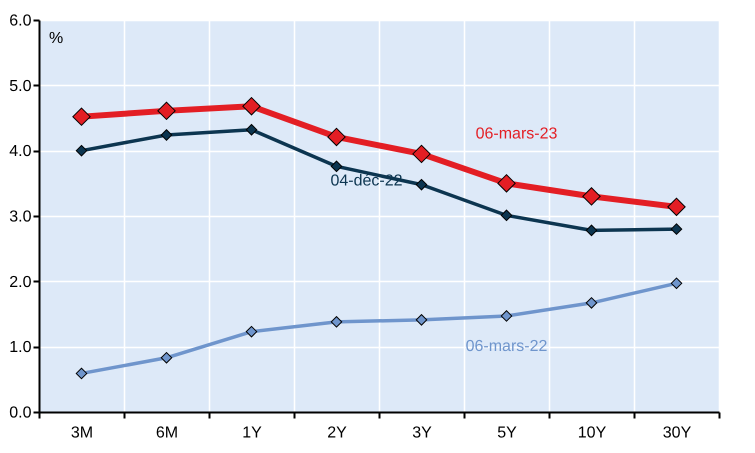 This screenshot has width=755, height=453. What do you see at coordinates (507, 433) in the screenshot?
I see `x-tick-label: 5Y` at bounding box center [507, 433].